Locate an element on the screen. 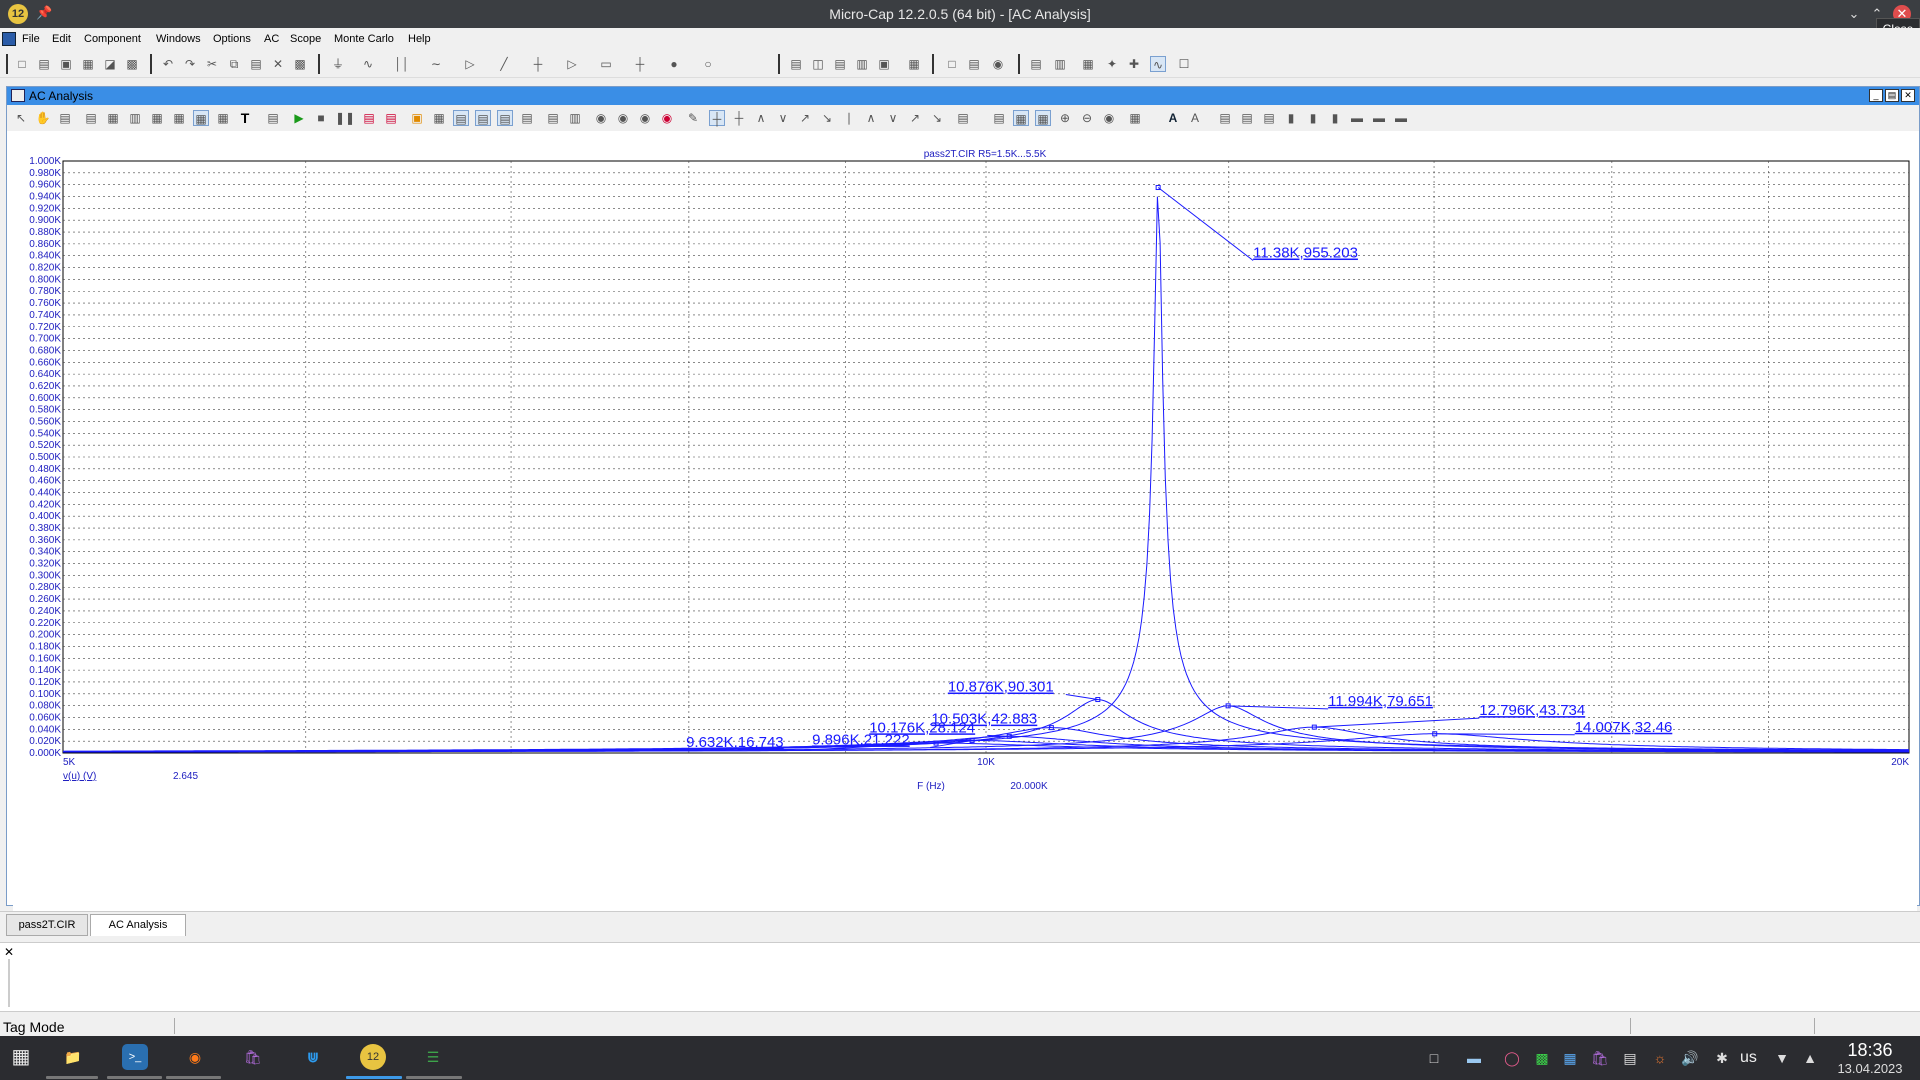 The width and height of the screenshot is (1920, 1080). ground-component-icon: ⏚ is located at coordinates (337, 64).